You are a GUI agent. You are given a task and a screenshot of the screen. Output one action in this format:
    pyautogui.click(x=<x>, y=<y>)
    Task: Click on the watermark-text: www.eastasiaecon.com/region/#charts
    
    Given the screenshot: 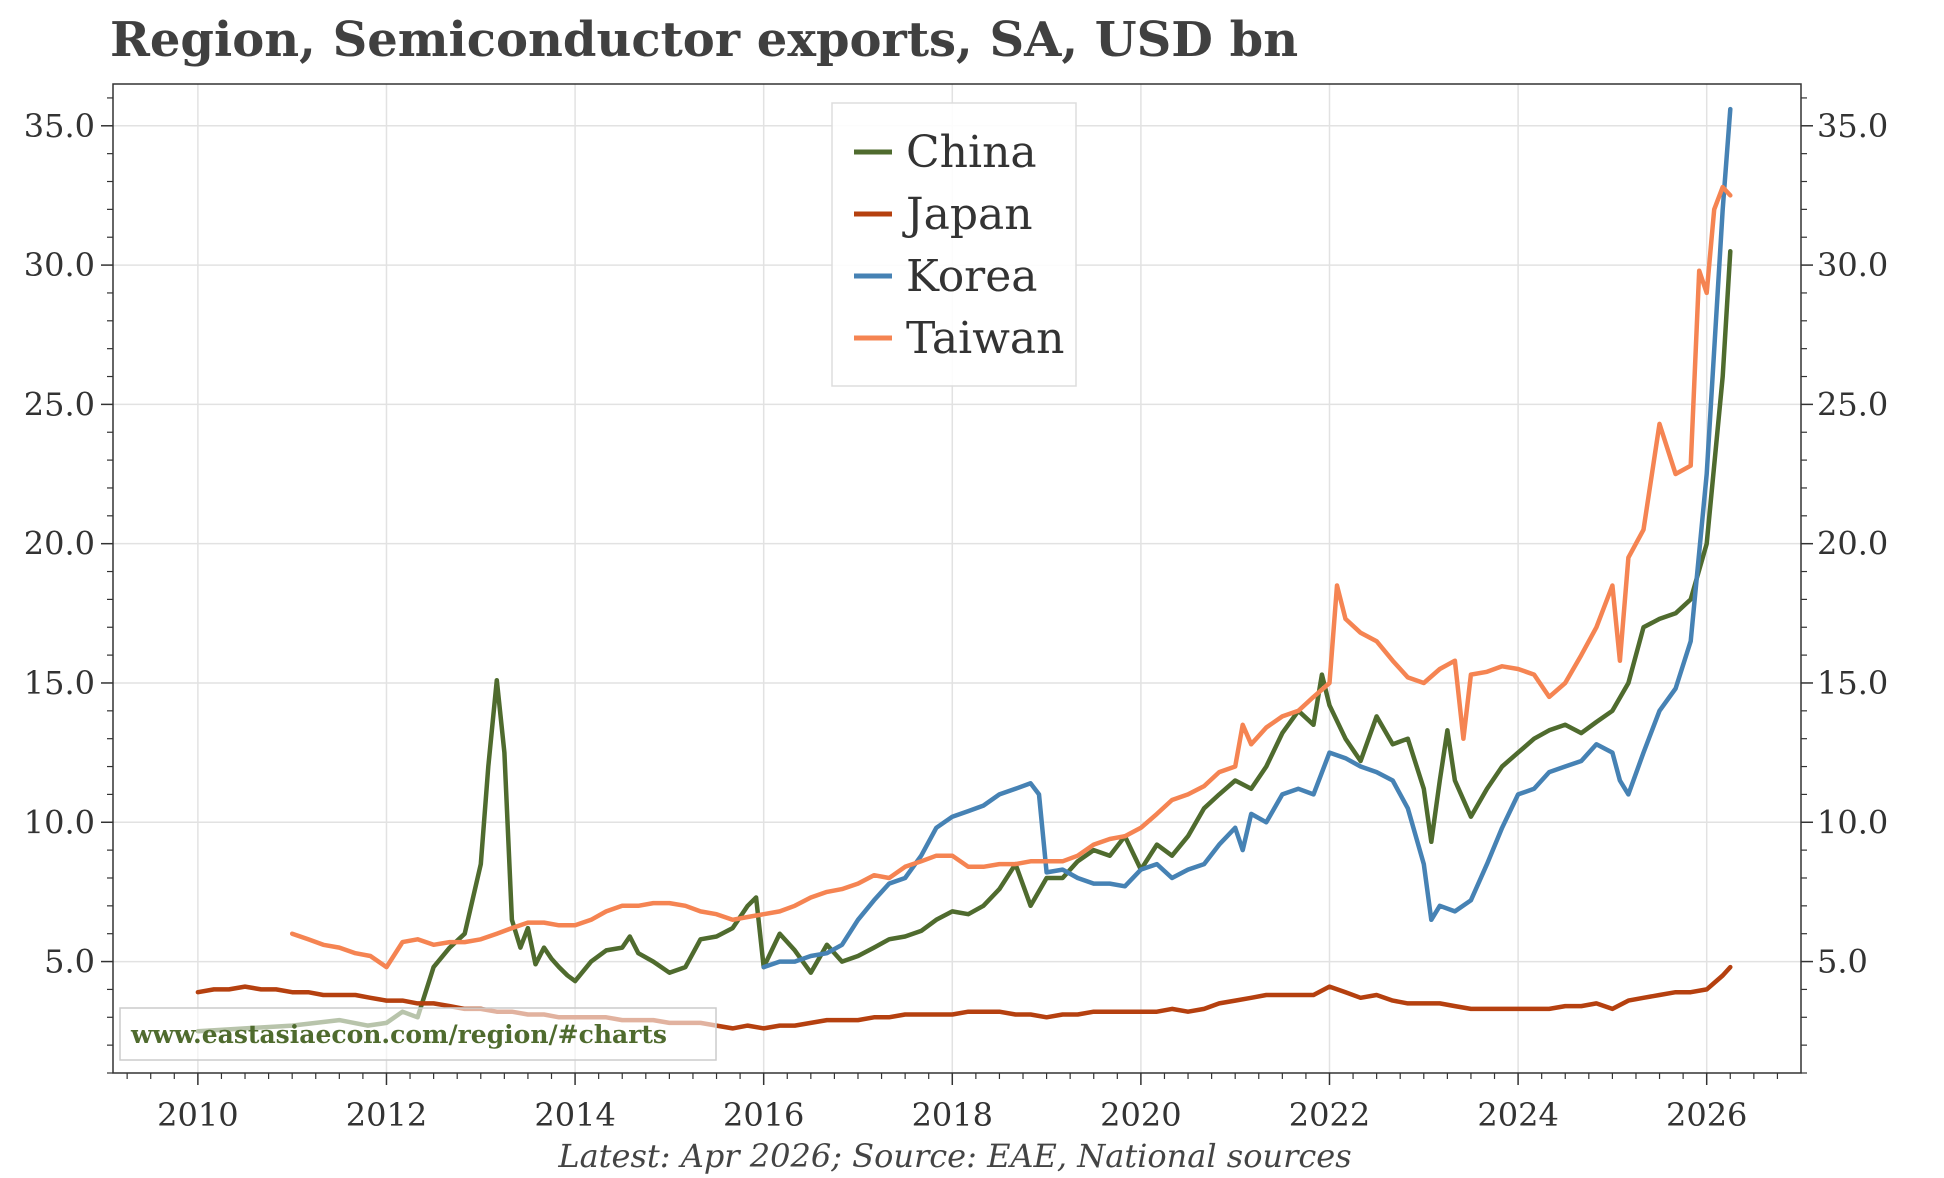 What is the action you would take?
    pyautogui.click(x=398, y=1034)
    